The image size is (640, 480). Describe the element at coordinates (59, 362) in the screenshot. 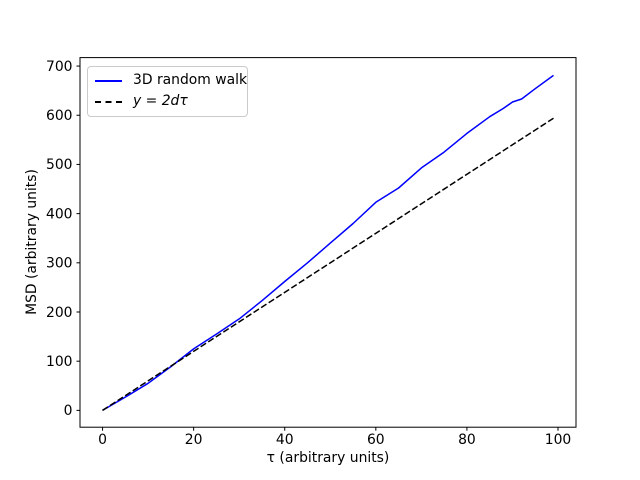

I see `y-tick-label: 100` at that location.